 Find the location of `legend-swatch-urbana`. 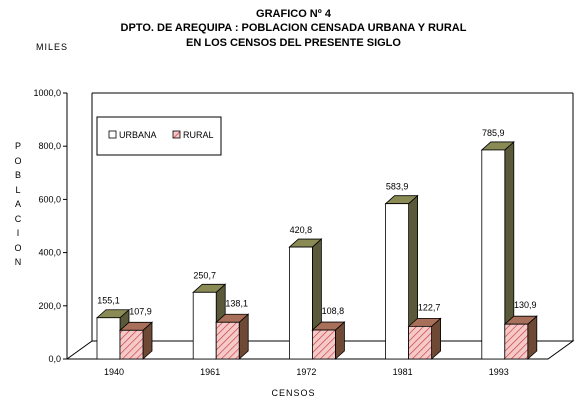

legend-swatch-urbana is located at coordinates (112, 134).